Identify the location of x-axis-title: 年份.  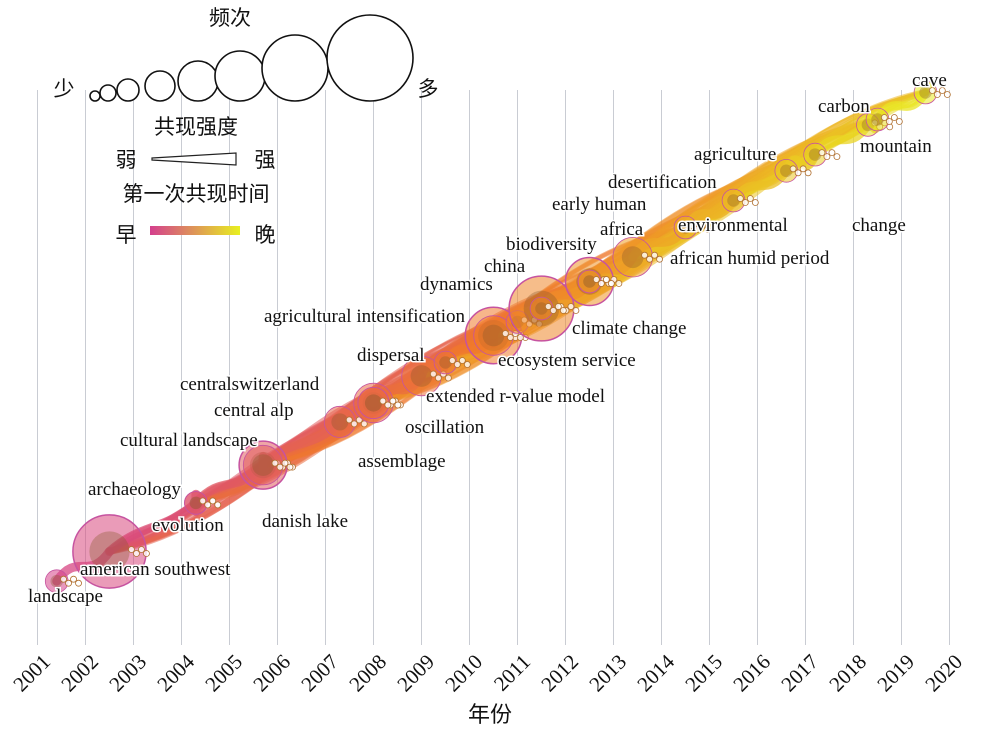
(490, 715).